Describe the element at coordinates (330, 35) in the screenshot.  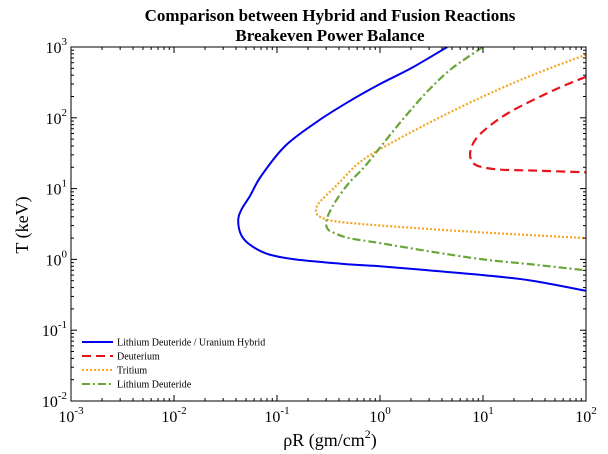
I see `chart-subtitle: Breakeven Power Balance` at that location.